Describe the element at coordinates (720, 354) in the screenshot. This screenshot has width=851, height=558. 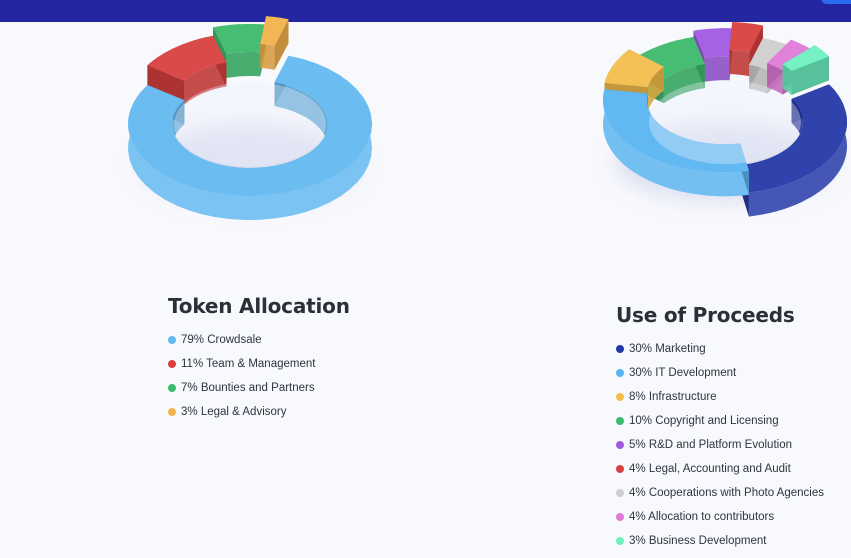
I see `legend-item-marketing: 30% Marketing` at that location.